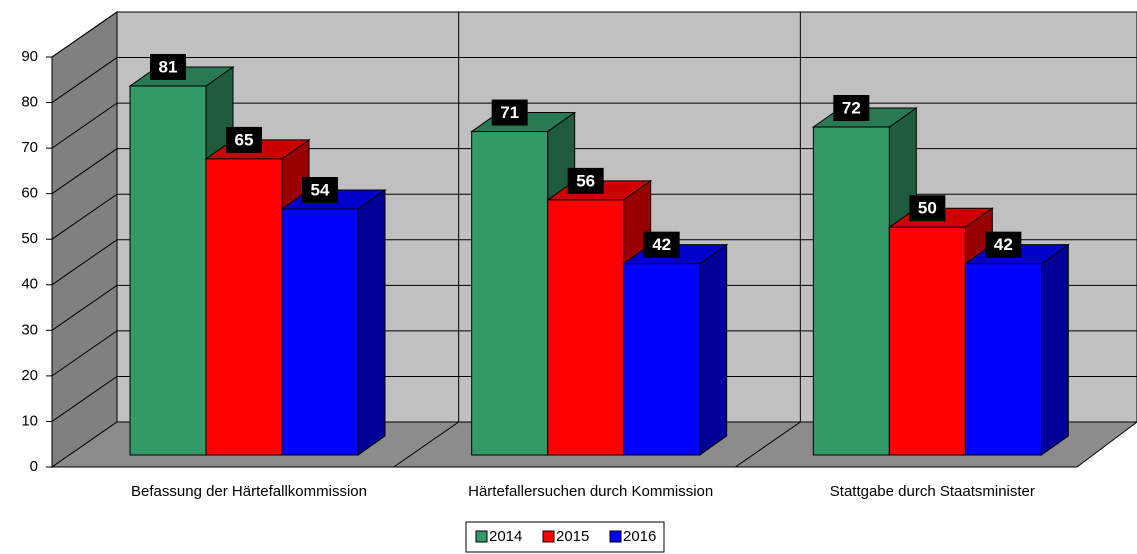 The width and height of the screenshot is (1137, 554). I want to click on value-label: 50, so click(927, 208).